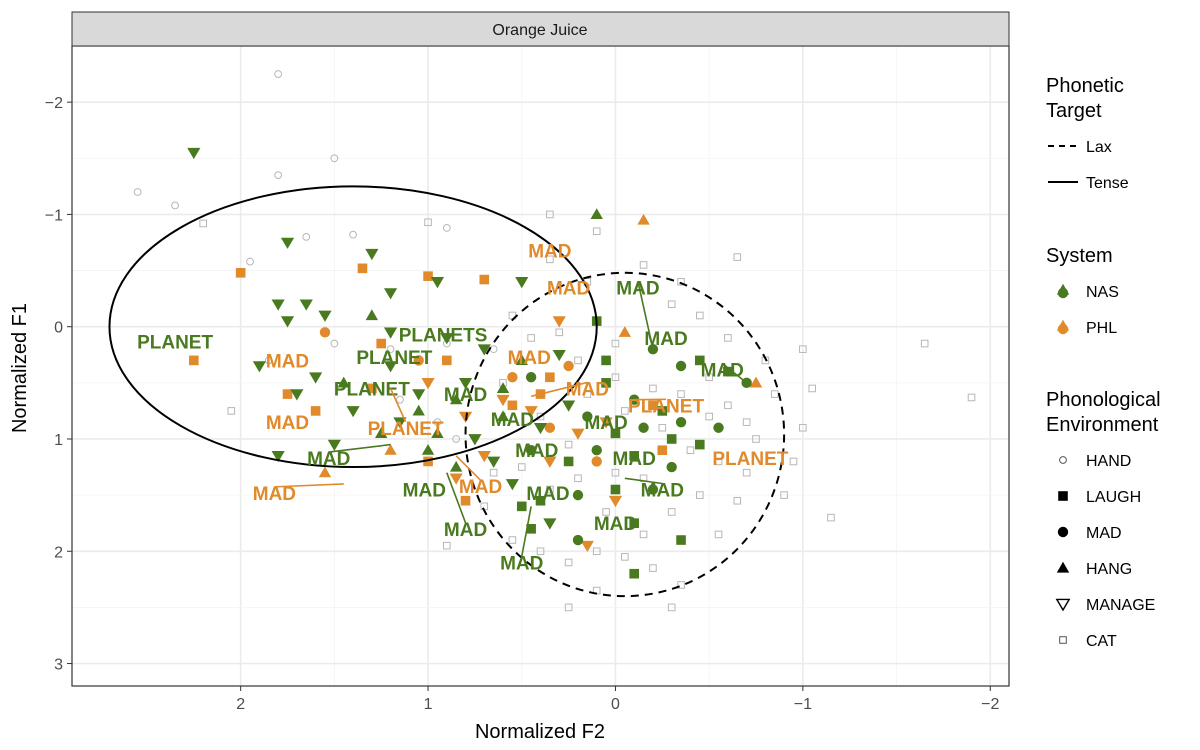 The image size is (1200, 750). Describe the element at coordinates (1113, 497) in the screenshot. I see `legend-label: LAUGH` at that location.